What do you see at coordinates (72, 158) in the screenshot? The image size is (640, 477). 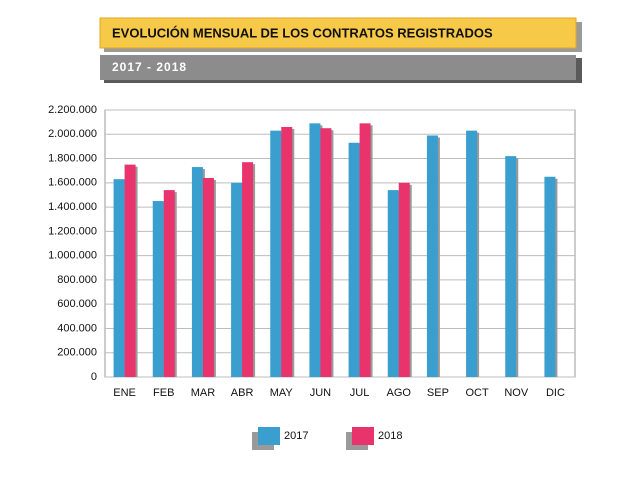 I see `y-tick-label: 1.800.000` at bounding box center [72, 158].